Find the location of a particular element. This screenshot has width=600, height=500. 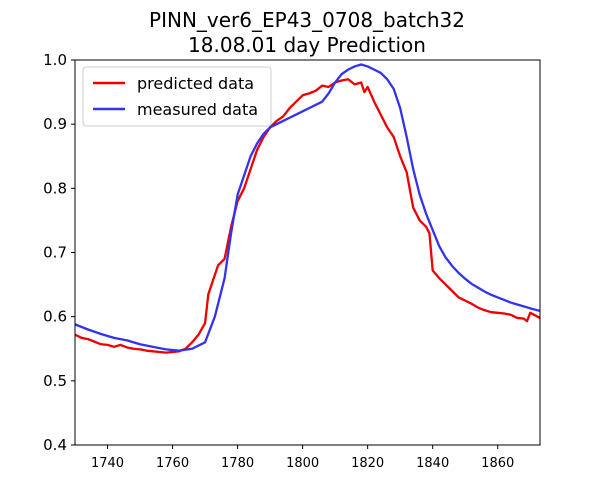

y-tick-label: 0.5 is located at coordinates (55, 381).